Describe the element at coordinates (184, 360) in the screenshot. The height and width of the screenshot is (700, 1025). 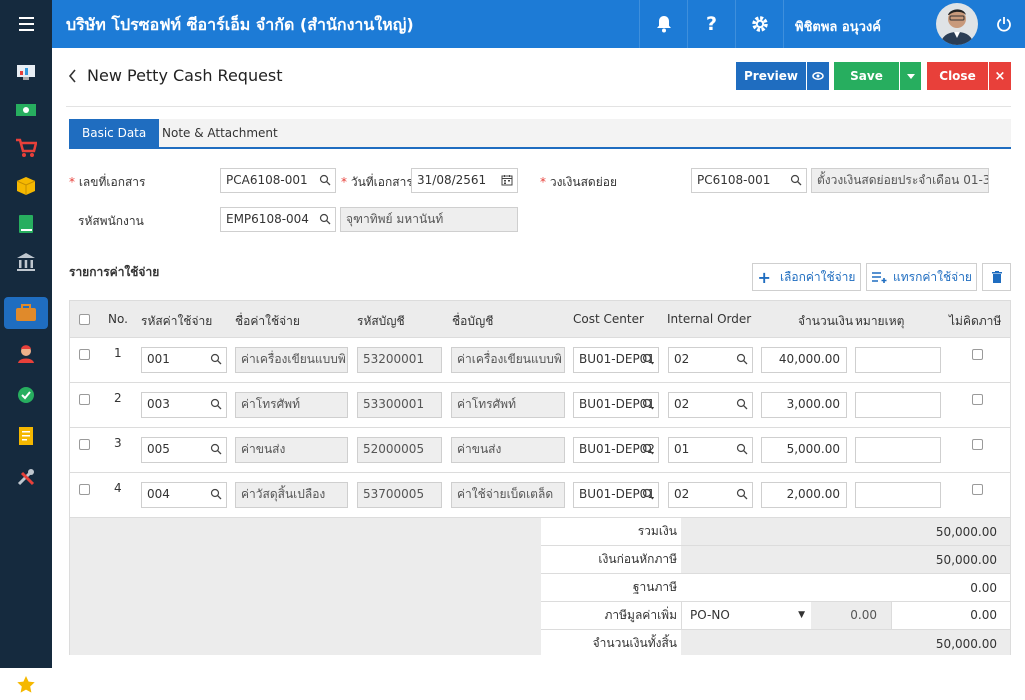
I see `expense-code-field: 001` at that location.